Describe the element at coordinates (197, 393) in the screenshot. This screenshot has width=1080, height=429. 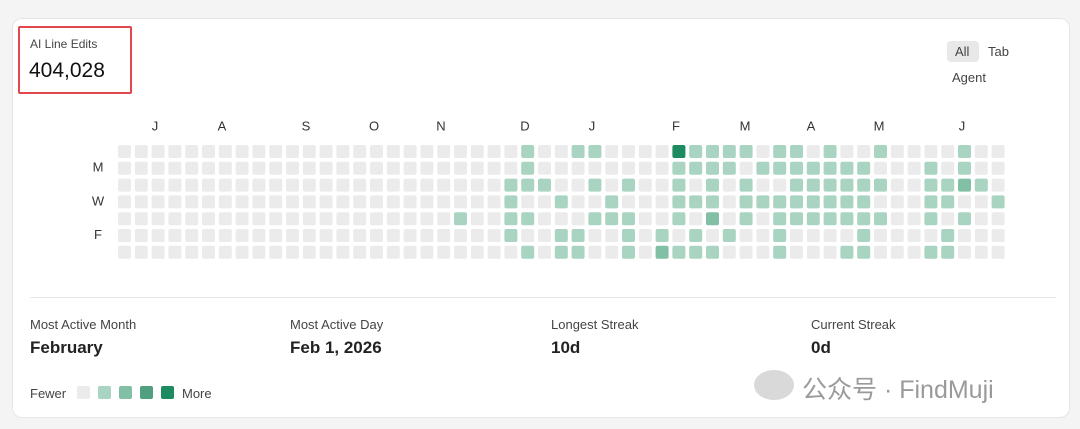
I see `legend-high: More` at that location.